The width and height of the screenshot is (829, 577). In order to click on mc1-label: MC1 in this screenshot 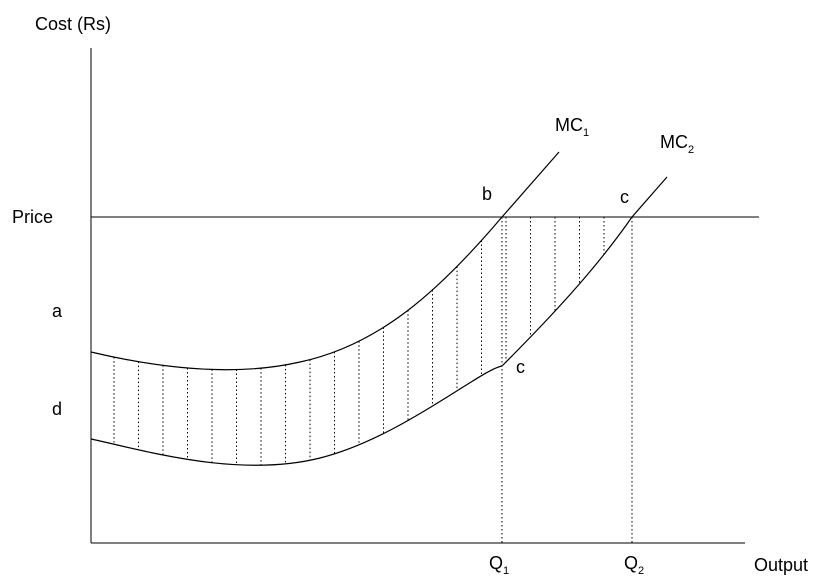, I will do `click(572, 127)`.